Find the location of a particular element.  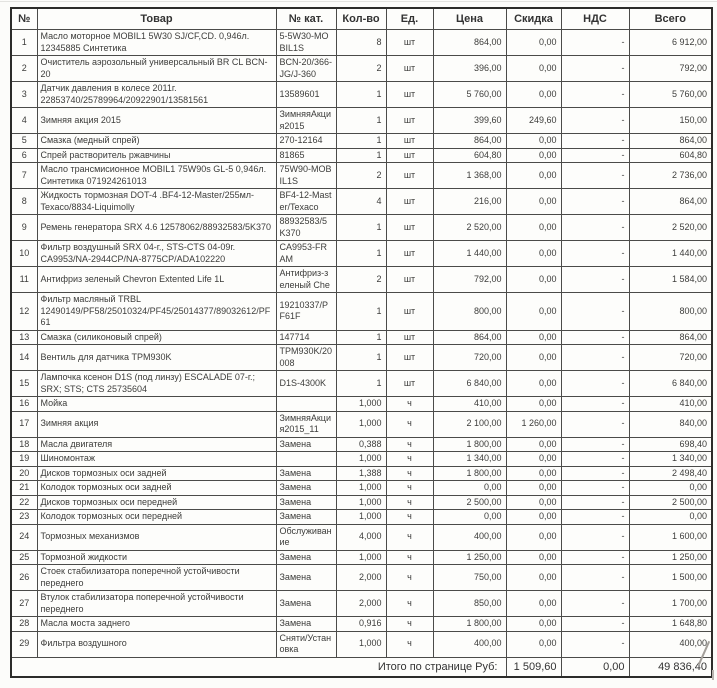

cell-price: 216,00 is located at coordinates (469, 201).